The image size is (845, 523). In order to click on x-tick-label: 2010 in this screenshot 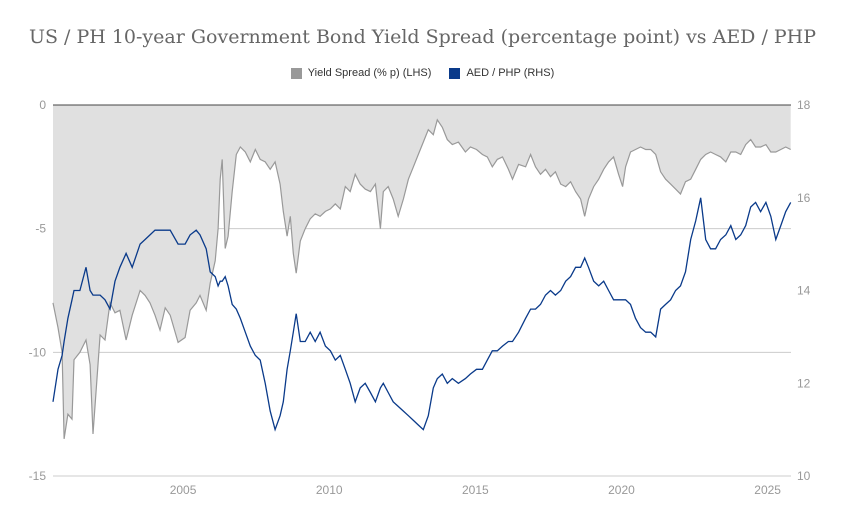, I will do `click(329, 490)`.